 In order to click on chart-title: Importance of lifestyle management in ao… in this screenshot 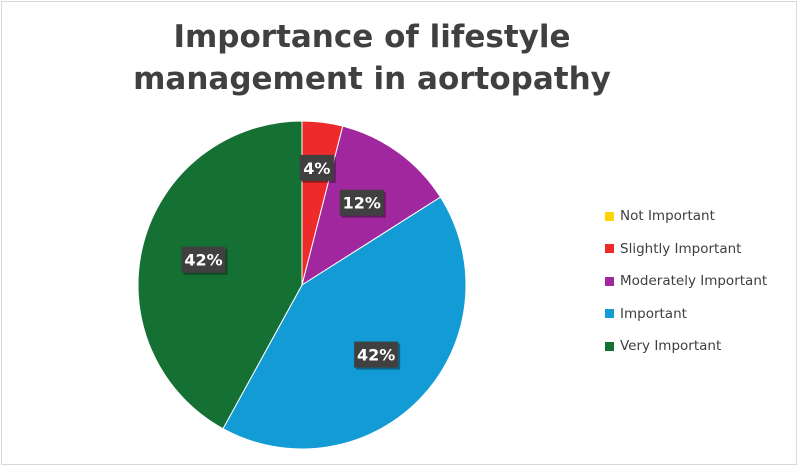, I will do `click(372, 58)`.